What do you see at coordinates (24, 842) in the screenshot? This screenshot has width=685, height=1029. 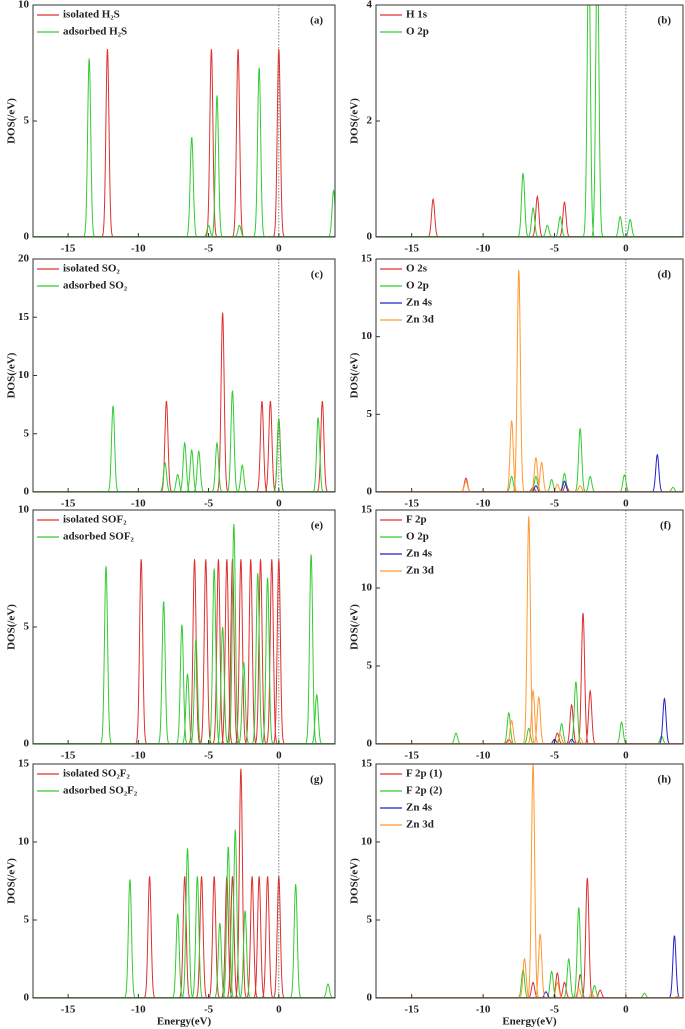 I see `y-tick-label: 10` at bounding box center [24, 842].